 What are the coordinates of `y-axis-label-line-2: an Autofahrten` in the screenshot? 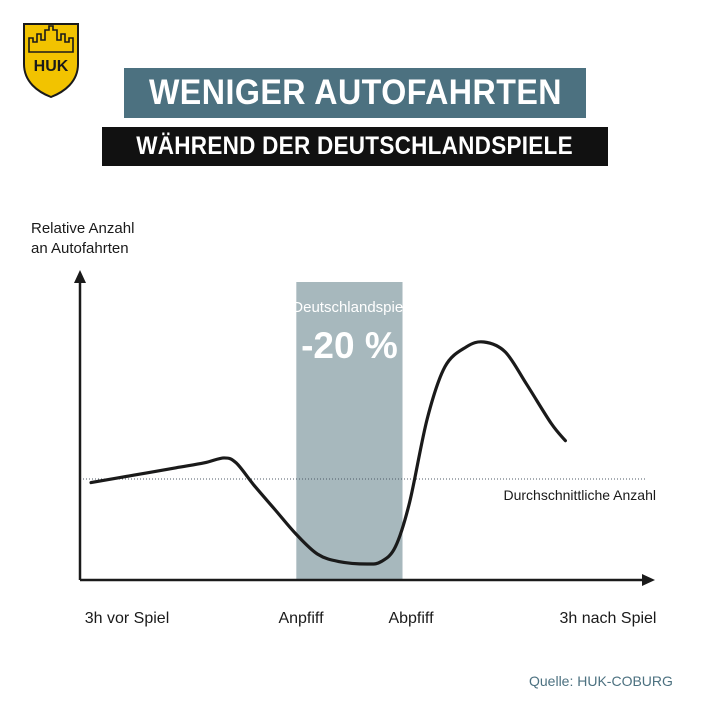 It's located at (80, 248).